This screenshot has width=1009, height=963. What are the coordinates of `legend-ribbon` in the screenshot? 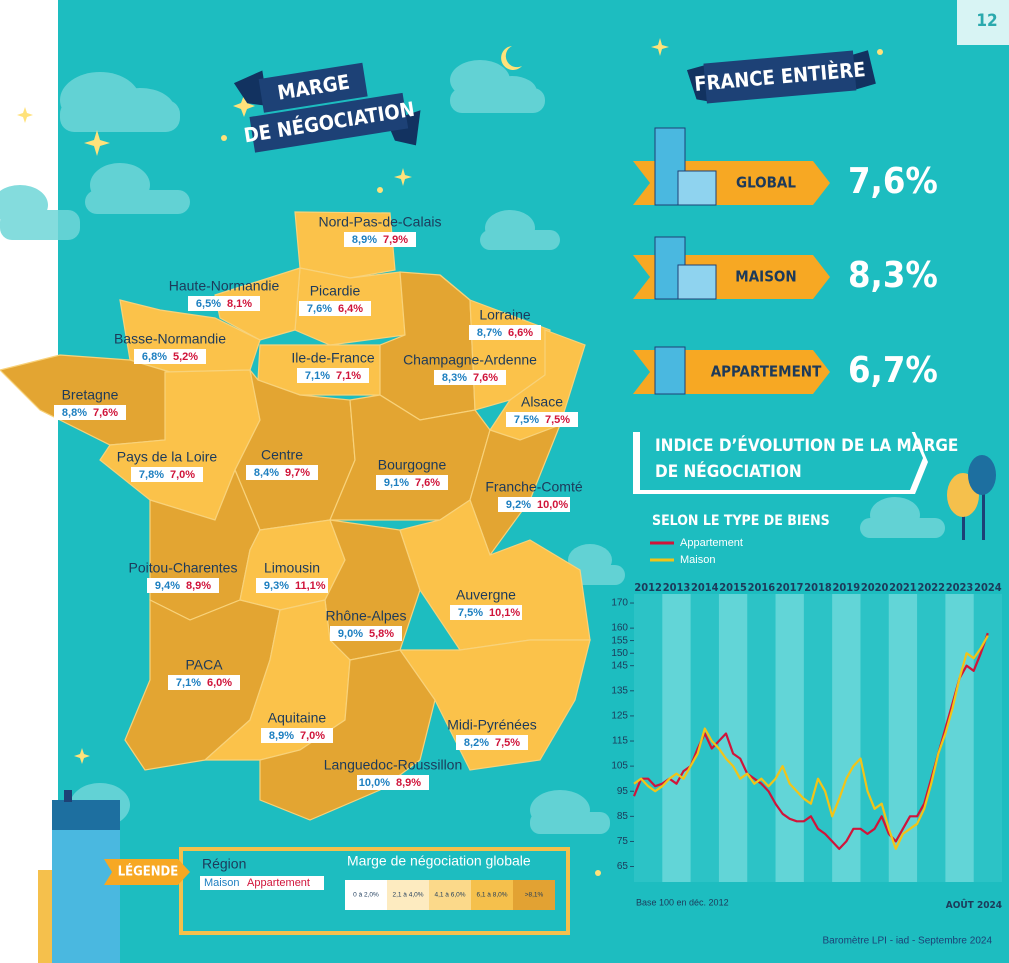 It's located at (147, 872).